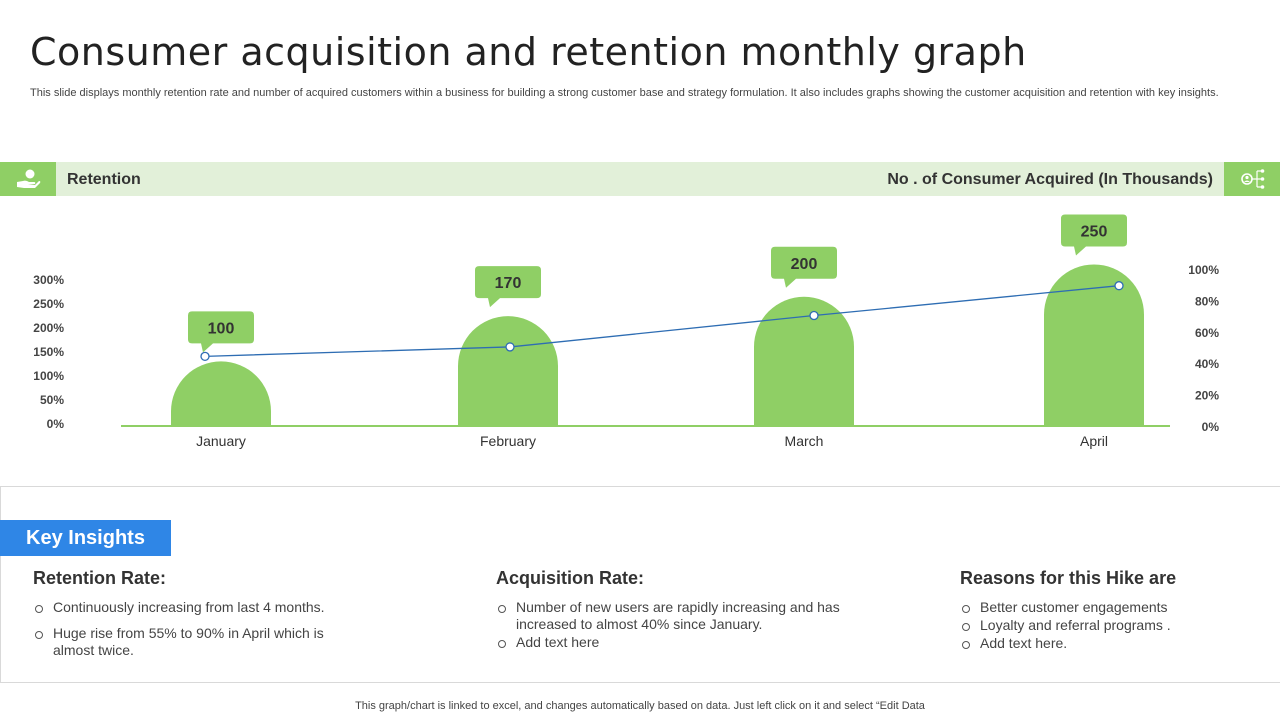 The image size is (1280, 720). Describe the element at coordinates (52, 400) in the screenshot. I see `left-axis-tick: 50%` at that location.